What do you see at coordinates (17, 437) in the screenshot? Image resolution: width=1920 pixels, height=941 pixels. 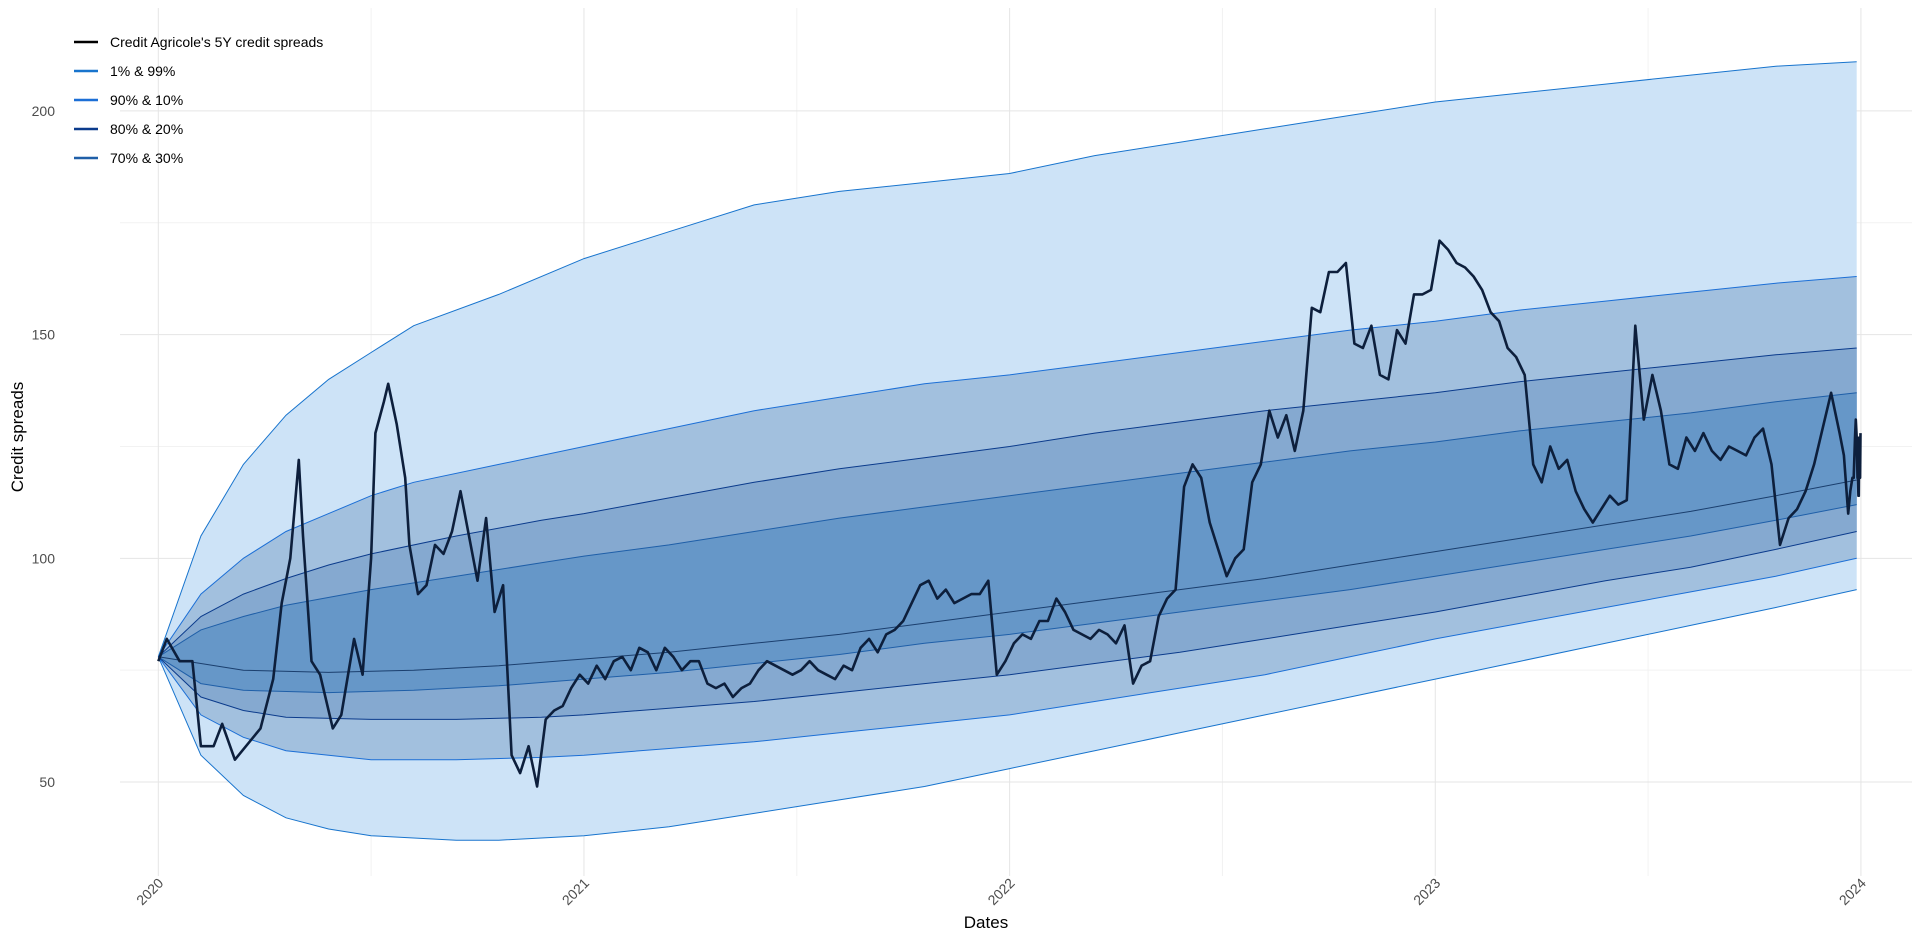 I see `y-axis-title: Credit spreads` at bounding box center [17, 437].